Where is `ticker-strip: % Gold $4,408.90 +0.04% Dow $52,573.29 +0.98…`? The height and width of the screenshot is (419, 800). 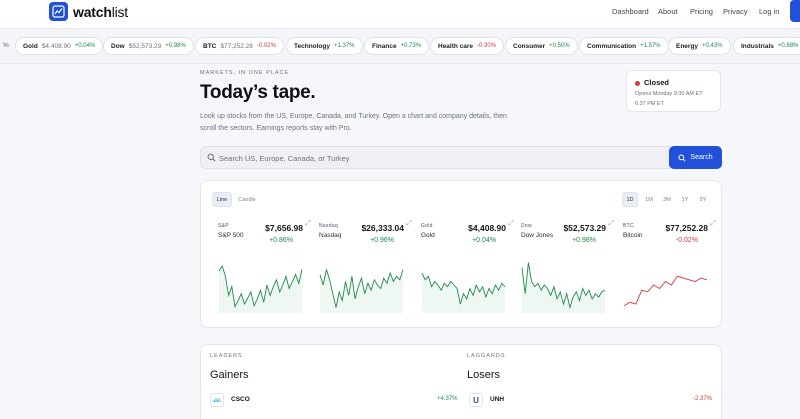 ticker-strip: % Gold $4,408.90 +0.04% Dow $52,573.29 +0.98… is located at coordinates (400, 46).